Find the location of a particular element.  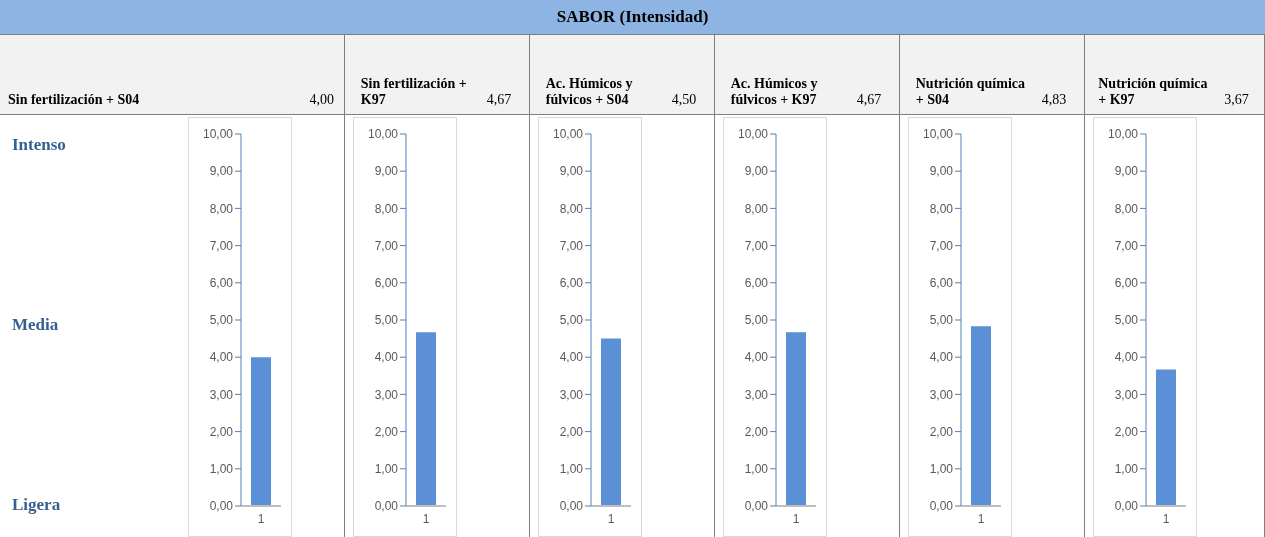

text: Intenso is located at coordinates (39, 145).